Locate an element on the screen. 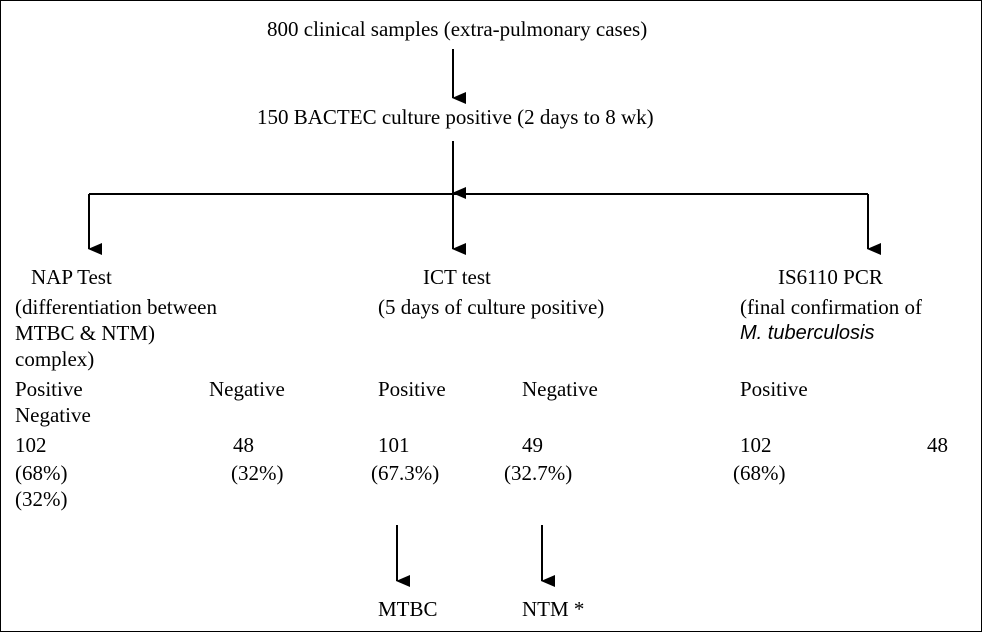 Image resolution: width=982 pixels, height=632 pixels. ict-positive-count: 101 is located at coordinates (394, 445).